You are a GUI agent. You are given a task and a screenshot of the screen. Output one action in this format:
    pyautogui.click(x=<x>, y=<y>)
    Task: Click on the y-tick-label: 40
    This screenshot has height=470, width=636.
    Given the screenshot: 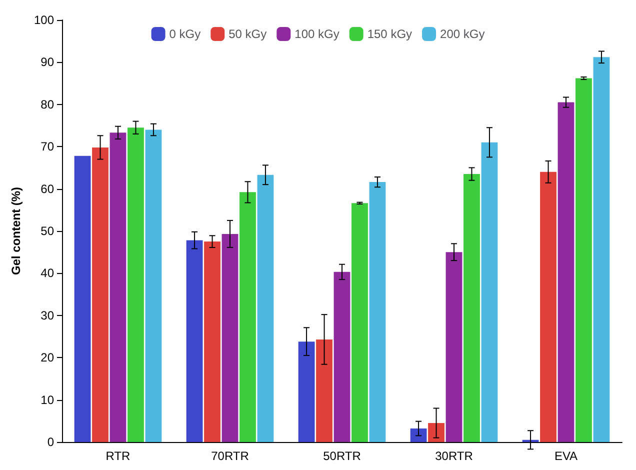 What is the action you would take?
    pyautogui.click(x=47, y=273)
    